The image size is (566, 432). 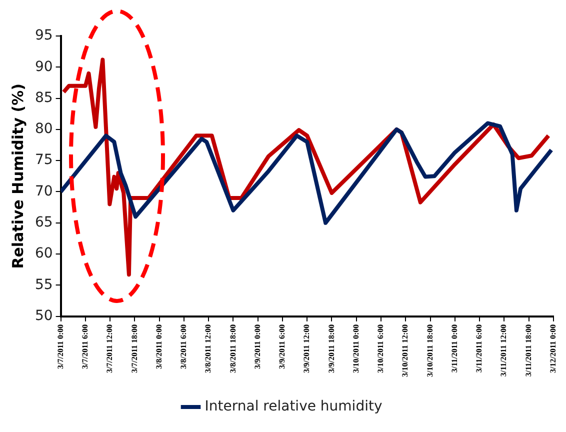 I want to click on x-tick-label: 3/11/2011 18:00, so click(x=528, y=350).